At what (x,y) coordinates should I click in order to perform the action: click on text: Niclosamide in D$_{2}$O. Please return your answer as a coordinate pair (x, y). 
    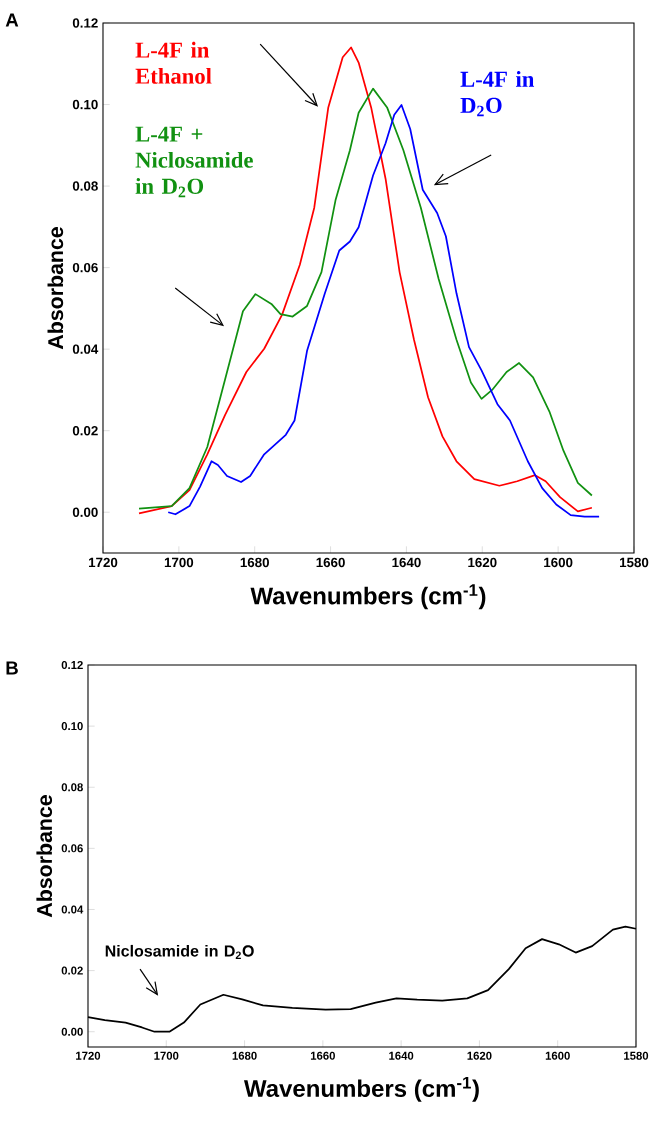
    Looking at the image, I should click on (179, 951).